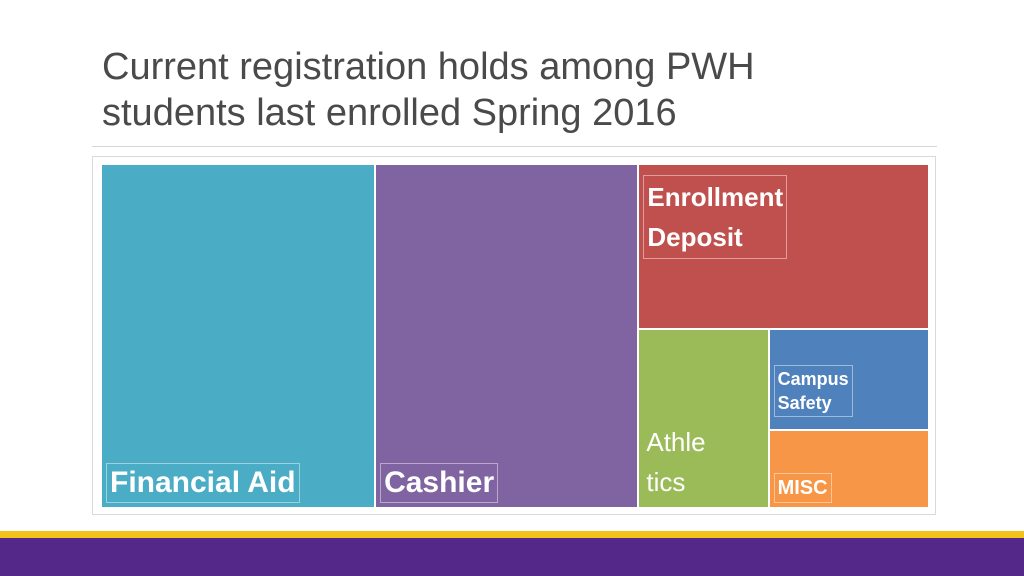  What do you see at coordinates (695, 236) in the screenshot?
I see `treemap-label-line: Deposit` at bounding box center [695, 236].